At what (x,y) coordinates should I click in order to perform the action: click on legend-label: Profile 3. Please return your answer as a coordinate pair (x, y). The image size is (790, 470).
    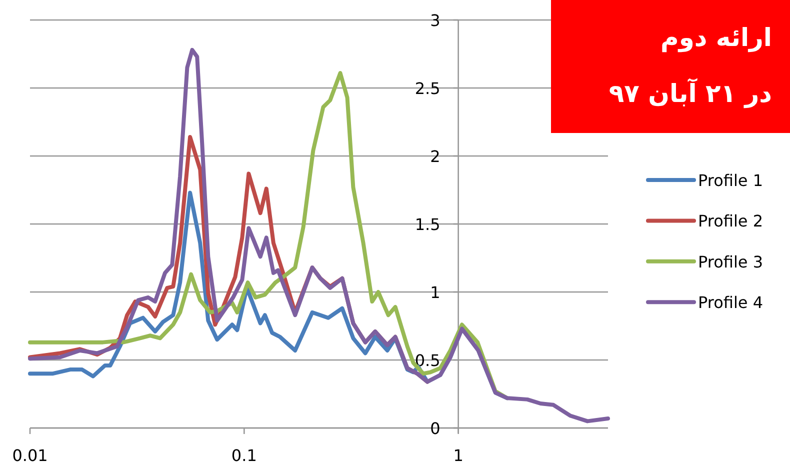
    Looking at the image, I should click on (731, 262).